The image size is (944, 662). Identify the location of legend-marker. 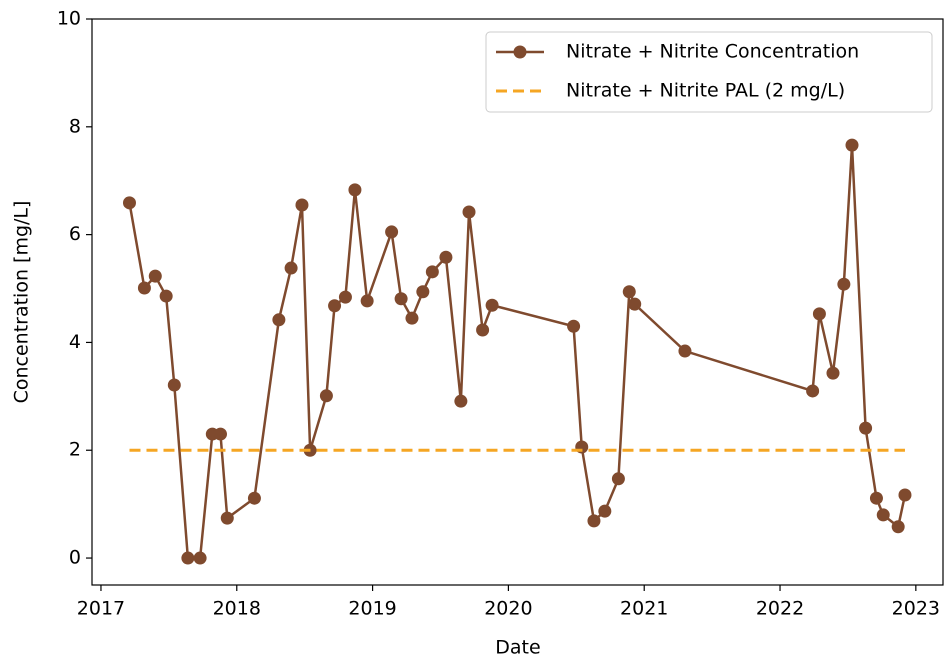
(520, 52).